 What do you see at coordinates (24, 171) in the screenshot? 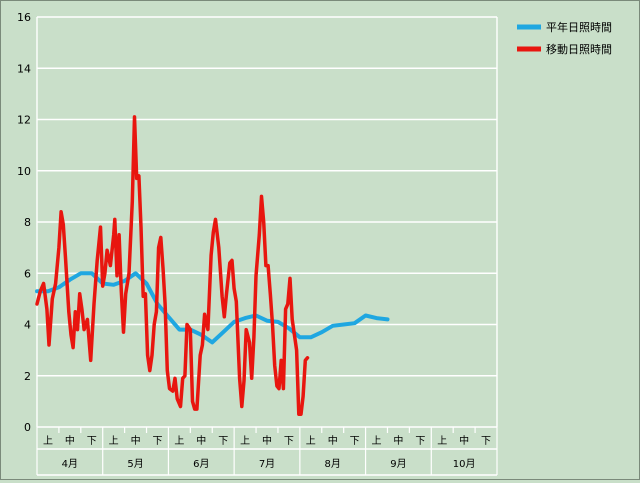
I see `y-tick-label: 10` at bounding box center [24, 171].